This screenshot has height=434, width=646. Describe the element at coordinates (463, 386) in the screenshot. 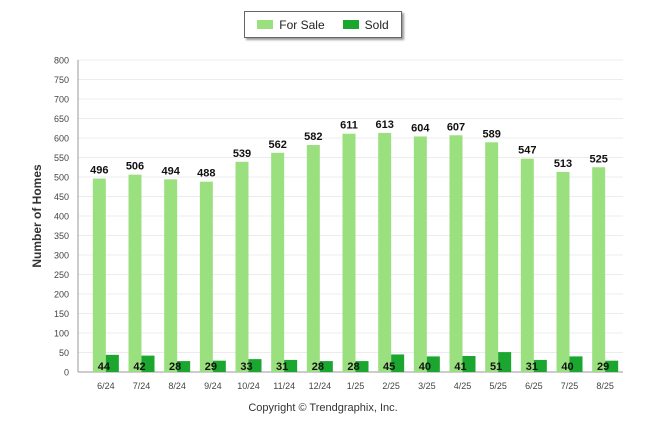

I see `x-tick-label: 4/25` at that location.